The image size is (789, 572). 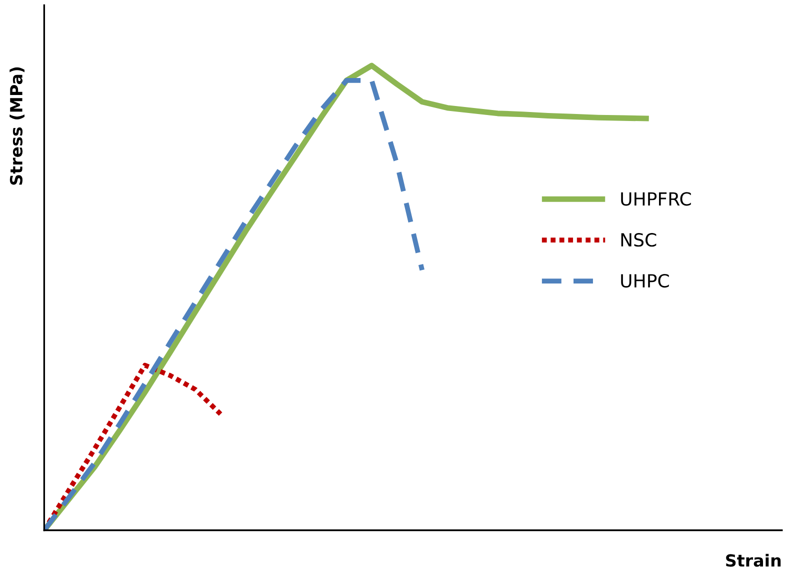 I want to click on legend-label: UHPFRC, so click(x=656, y=199).